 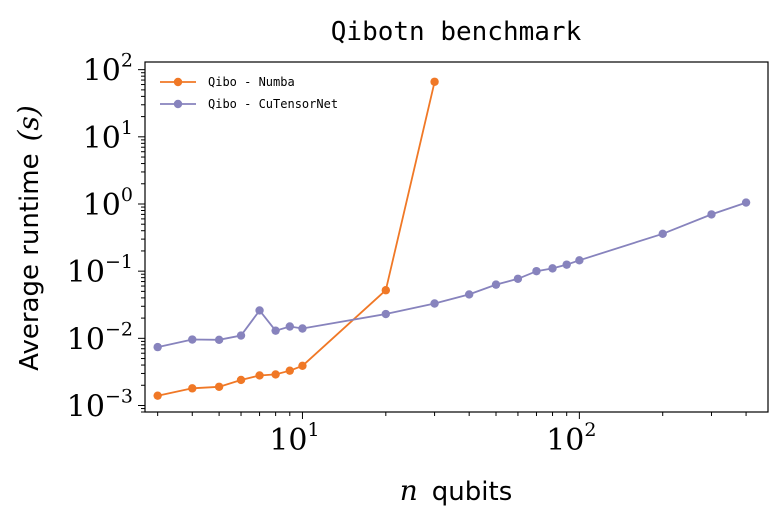 I want to click on x-tick-label-exponent: 2, so click(x=590, y=430).